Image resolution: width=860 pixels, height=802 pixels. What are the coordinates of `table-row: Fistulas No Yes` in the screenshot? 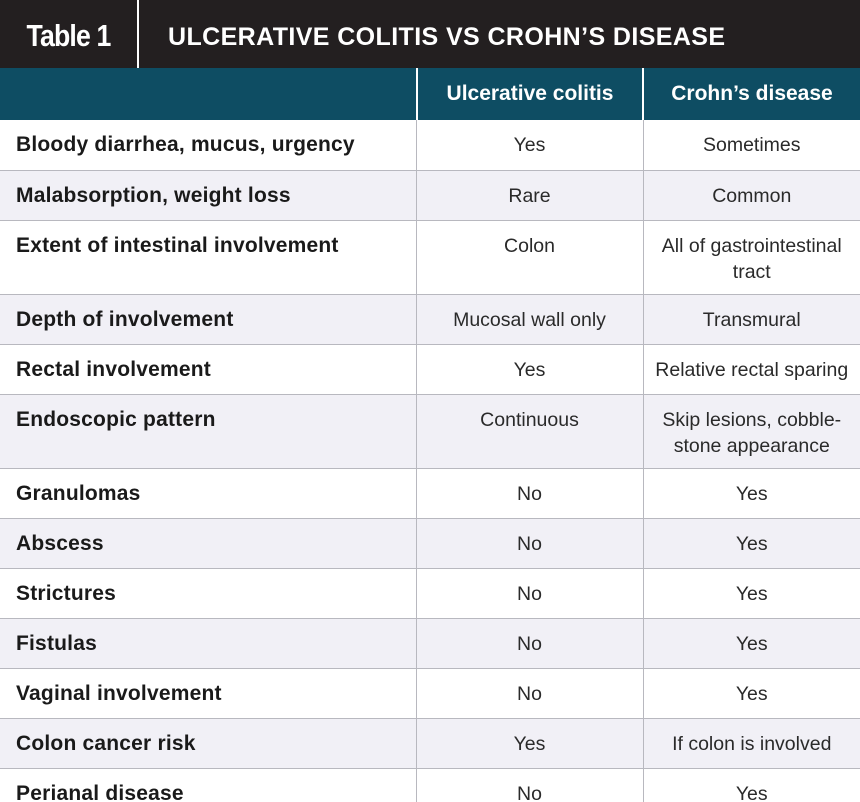 It's located at (430, 643).